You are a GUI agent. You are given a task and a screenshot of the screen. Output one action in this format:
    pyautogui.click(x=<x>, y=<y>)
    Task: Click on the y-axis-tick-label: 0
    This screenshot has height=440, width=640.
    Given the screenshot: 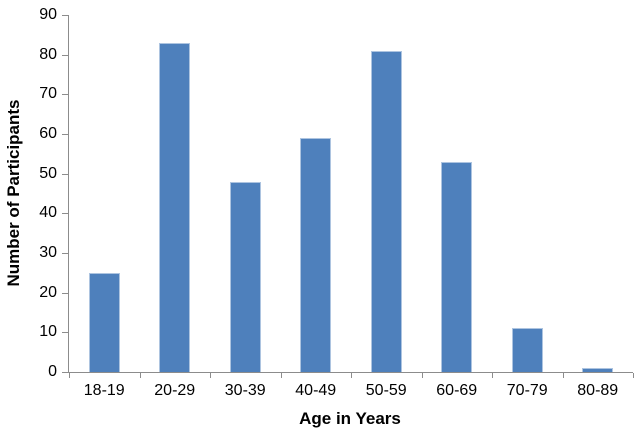 What is the action you would take?
    pyautogui.click(x=52, y=371)
    